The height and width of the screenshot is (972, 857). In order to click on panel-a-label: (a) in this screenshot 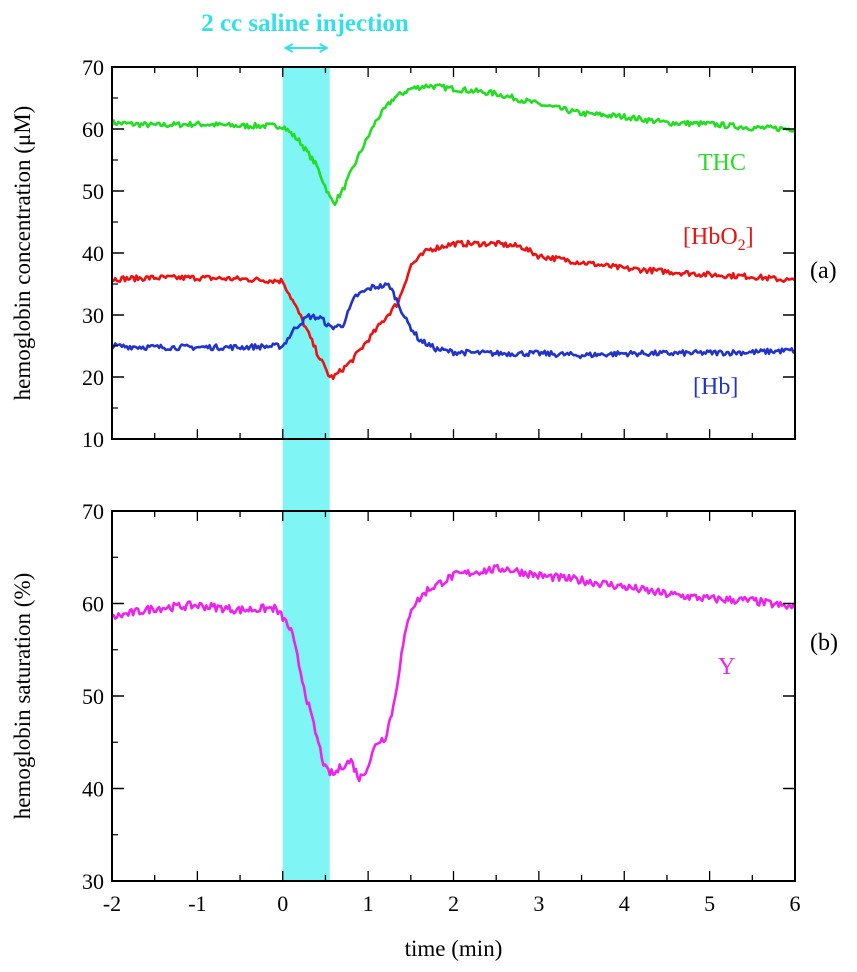, I will do `click(823, 271)`.